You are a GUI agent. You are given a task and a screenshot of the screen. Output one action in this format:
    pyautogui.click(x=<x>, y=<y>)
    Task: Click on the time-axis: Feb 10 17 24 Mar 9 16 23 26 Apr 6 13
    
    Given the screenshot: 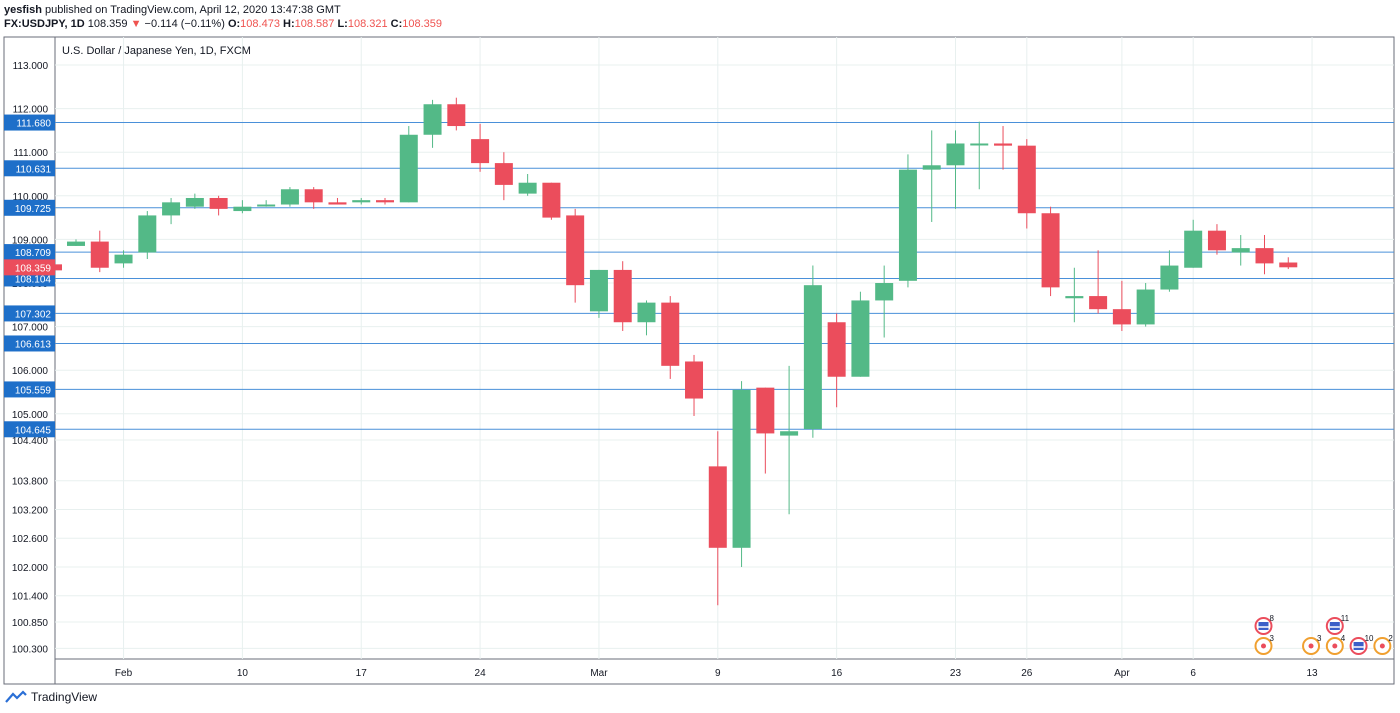 What is the action you would take?
    pyautogui.click(x=716, y=673)
    